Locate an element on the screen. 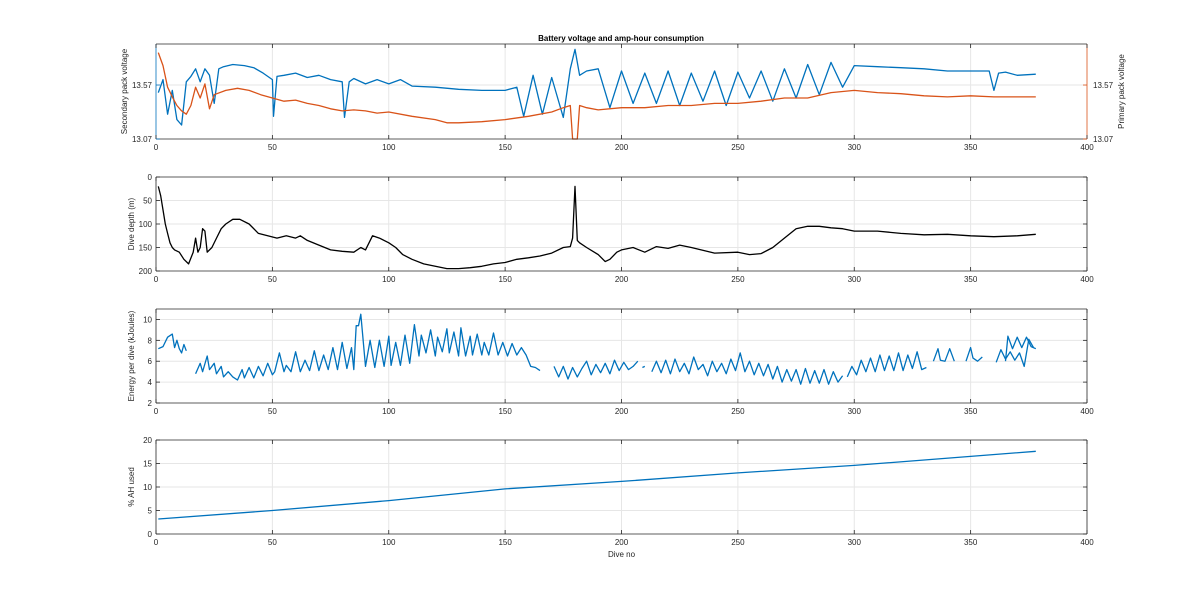 This screenshot has width=1200, height=601. y-tick-label: 8 is located at coordinates (150, 340).